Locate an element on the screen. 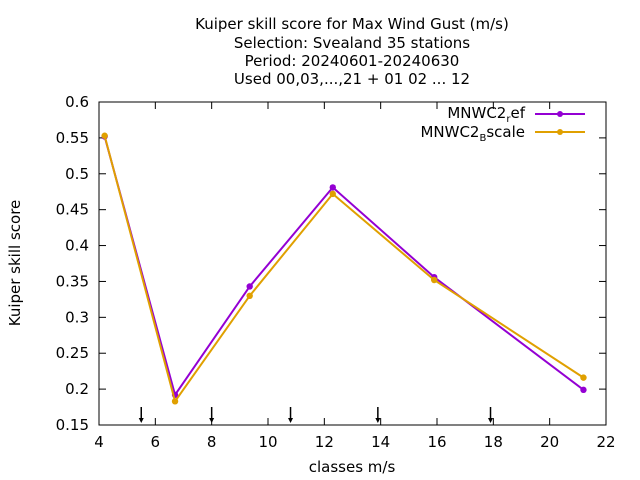 Image resolution: width=640 pixels, height=480 pixels. y-tick-label-8: 0.55 is located at coordinates (72, 138).